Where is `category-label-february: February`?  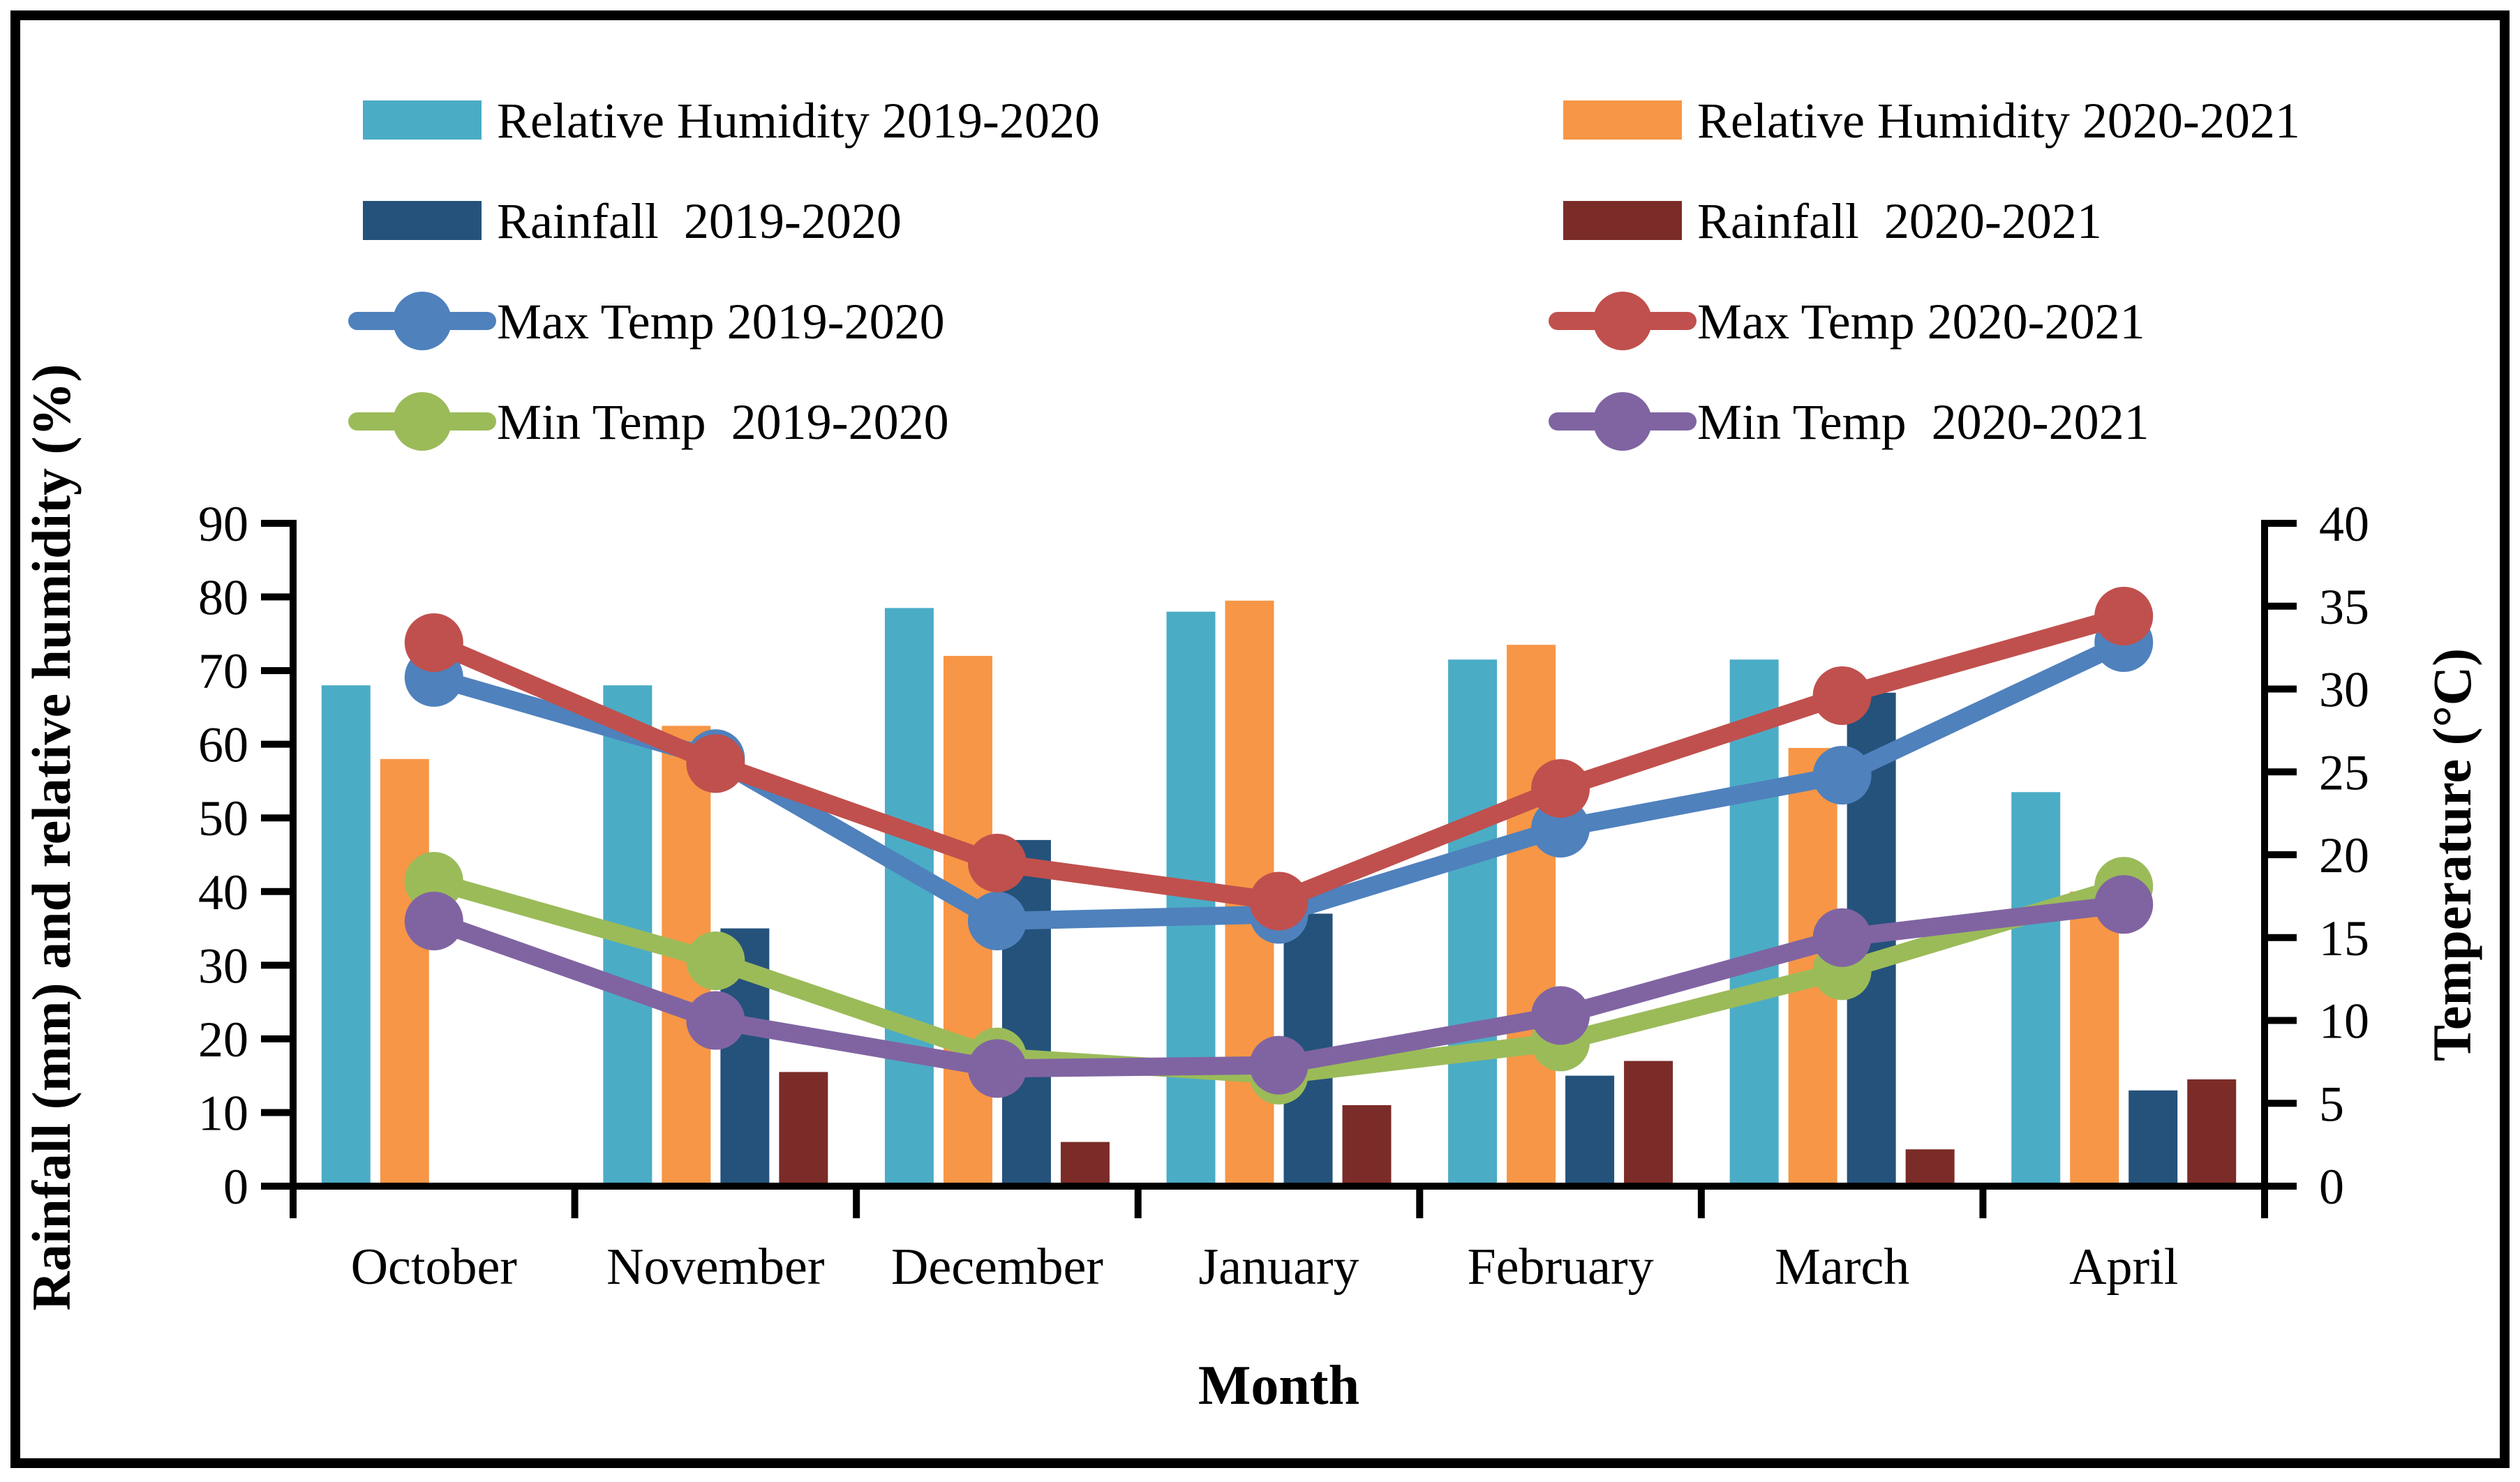 category-label-february: February is located at coordinates (1561, 1267).